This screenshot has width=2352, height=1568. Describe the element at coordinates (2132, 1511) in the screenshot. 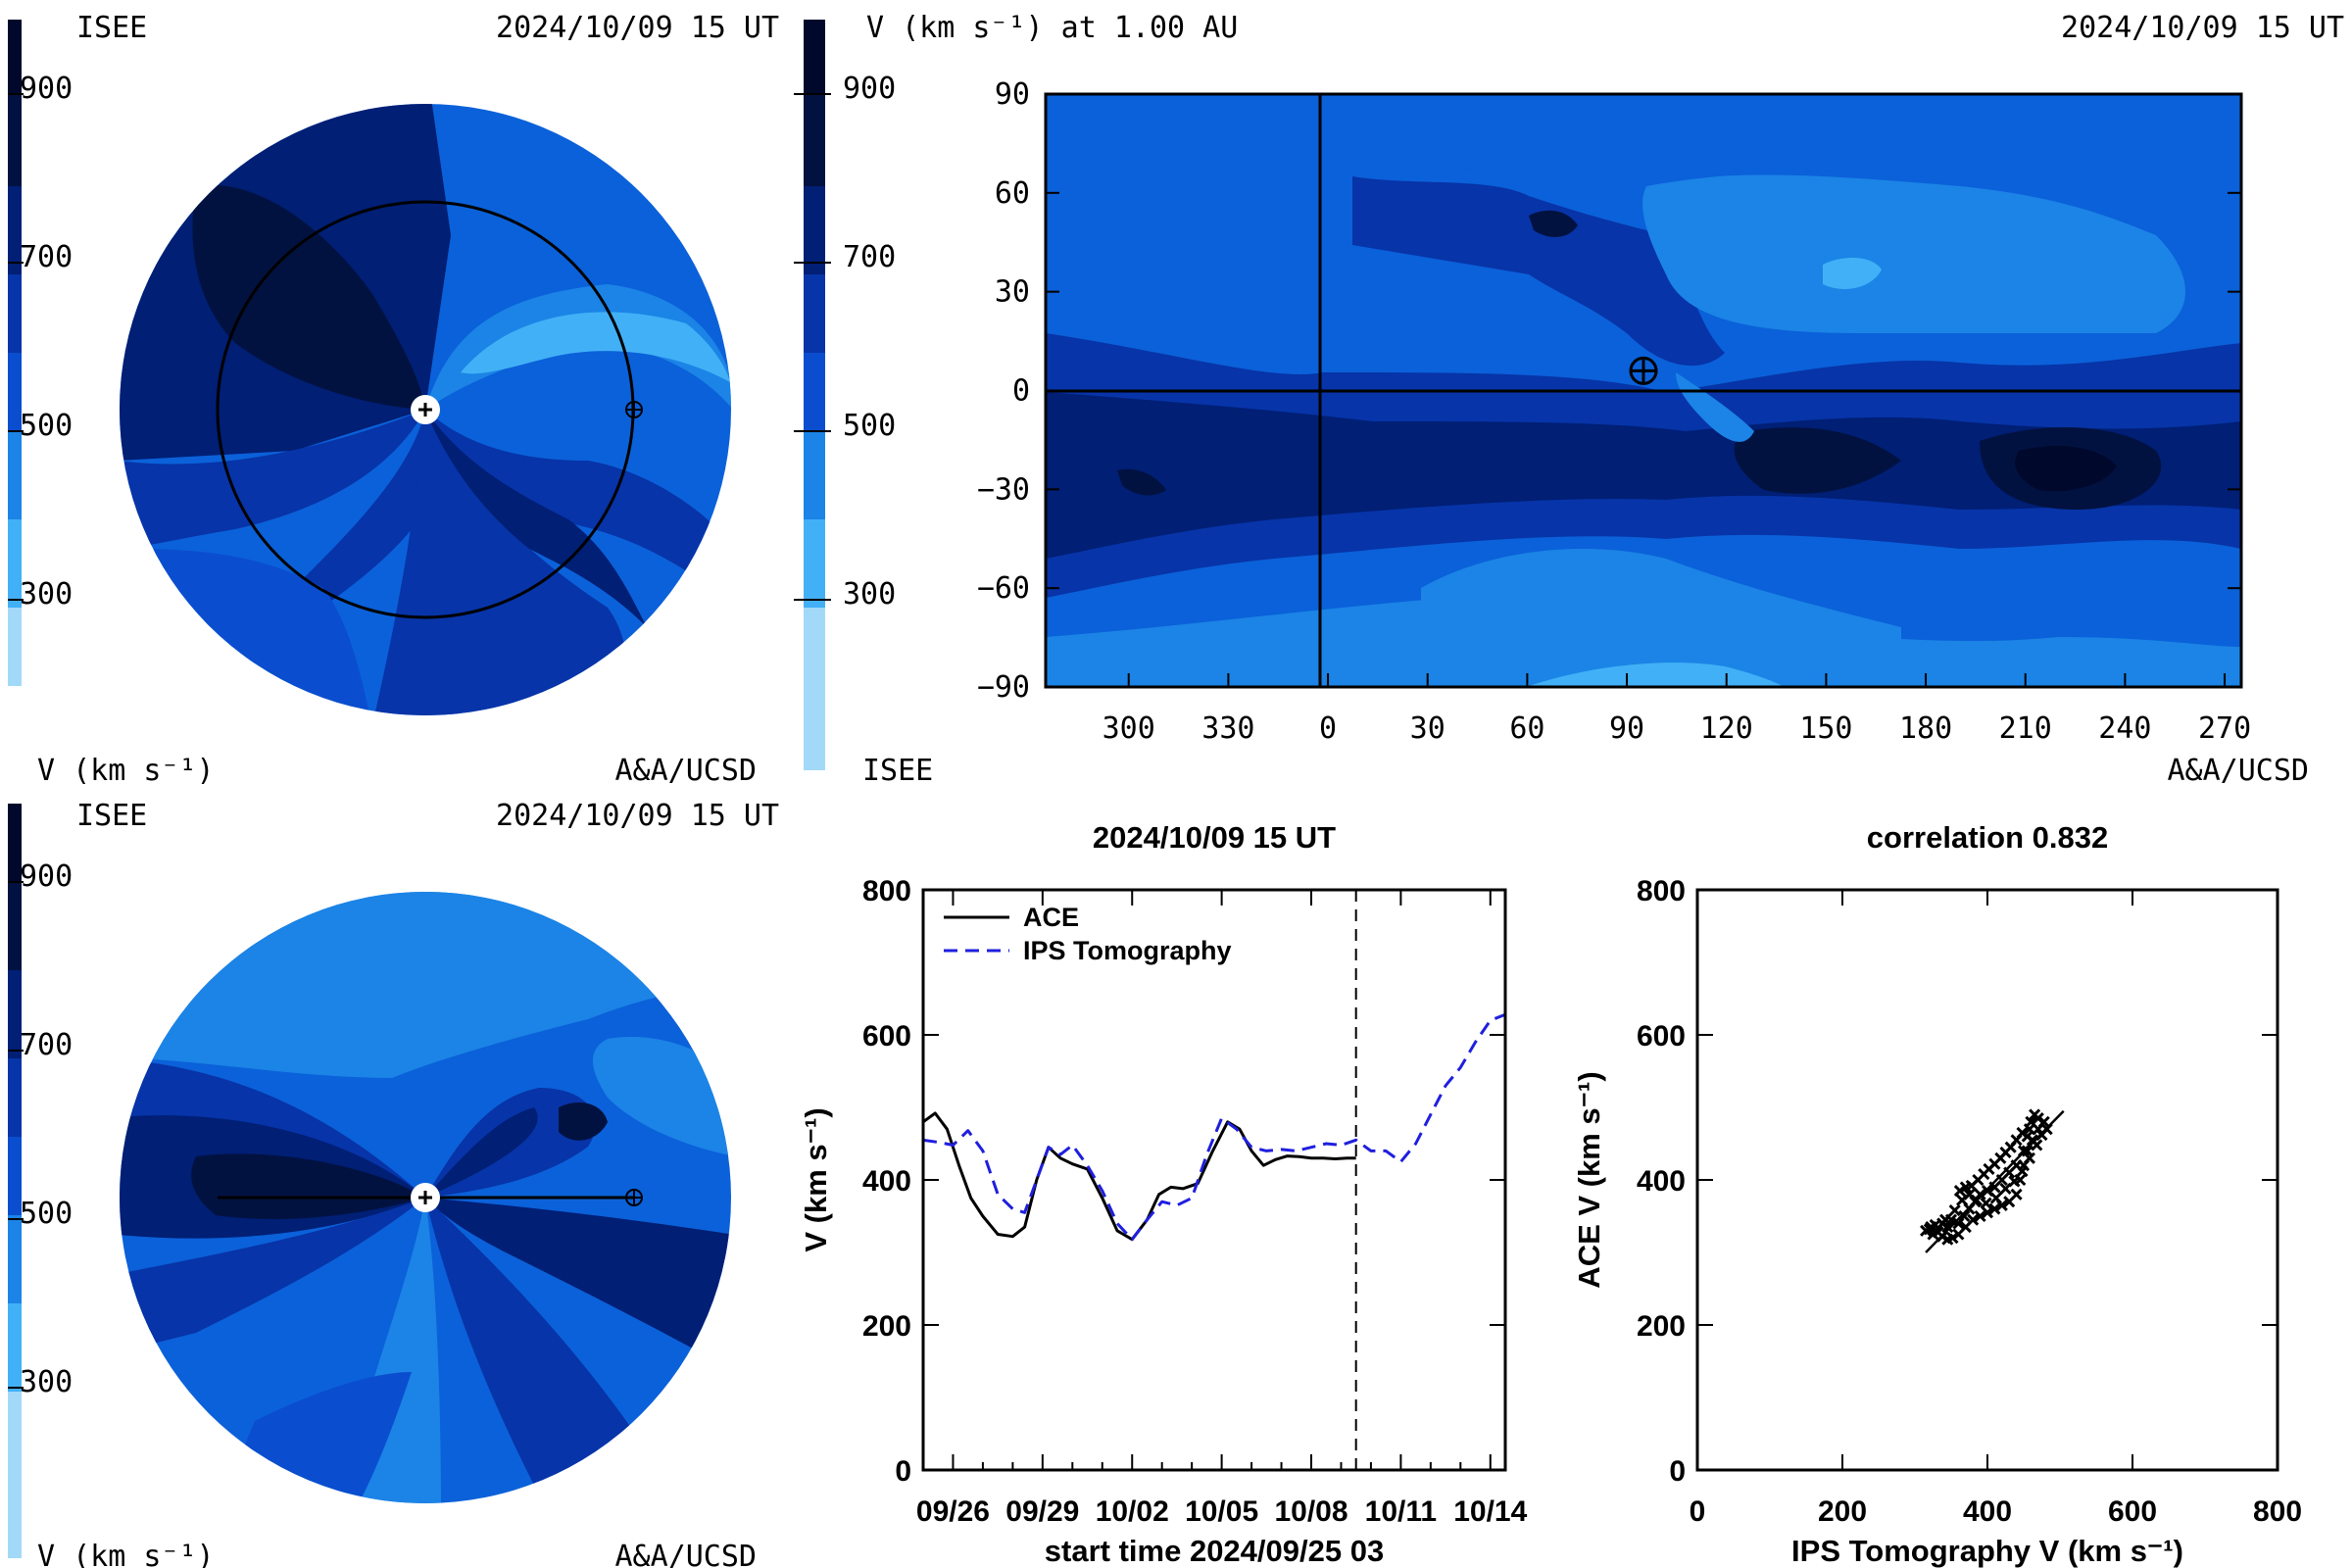

I see `x-tick-label: 600` at that location.